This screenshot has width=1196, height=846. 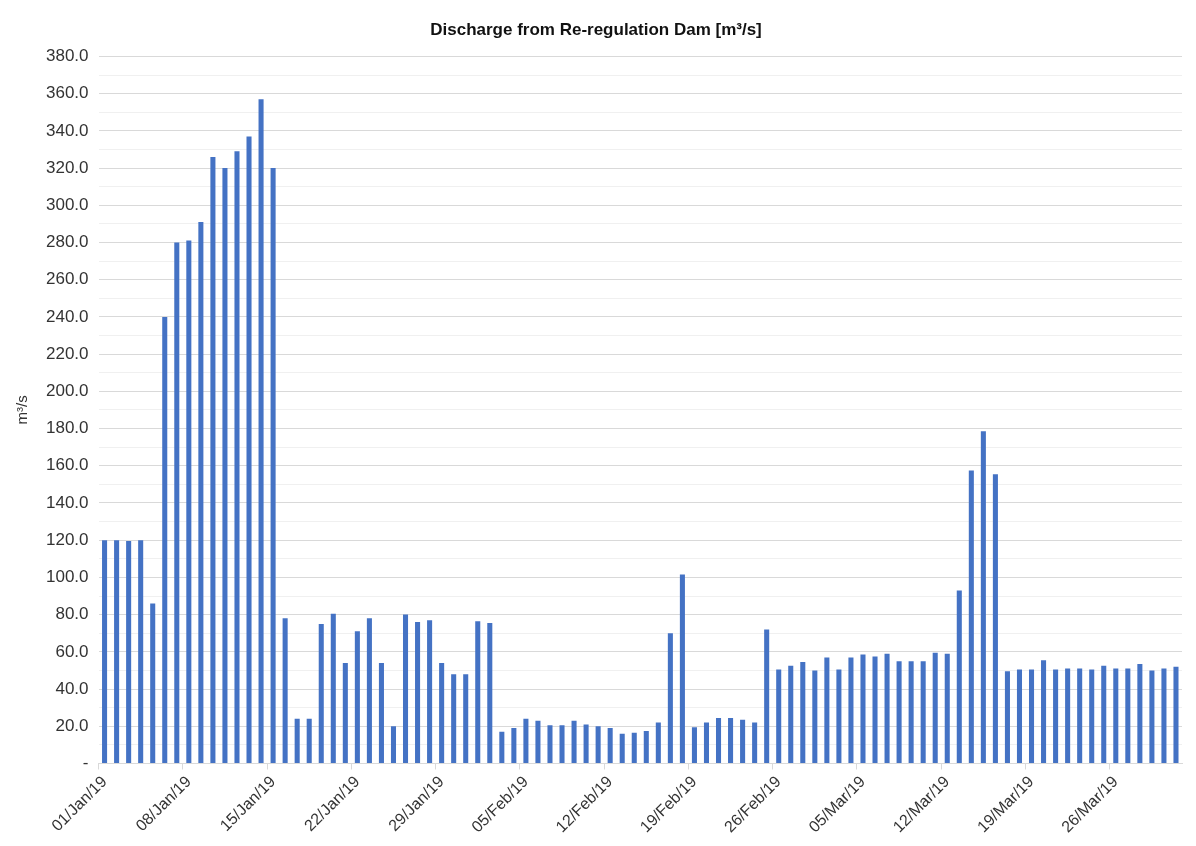 What do you see at coordinates (72, 651) in the screenshot?
I see `y-tick-label: 60.0` at bounding box center [72, 651].